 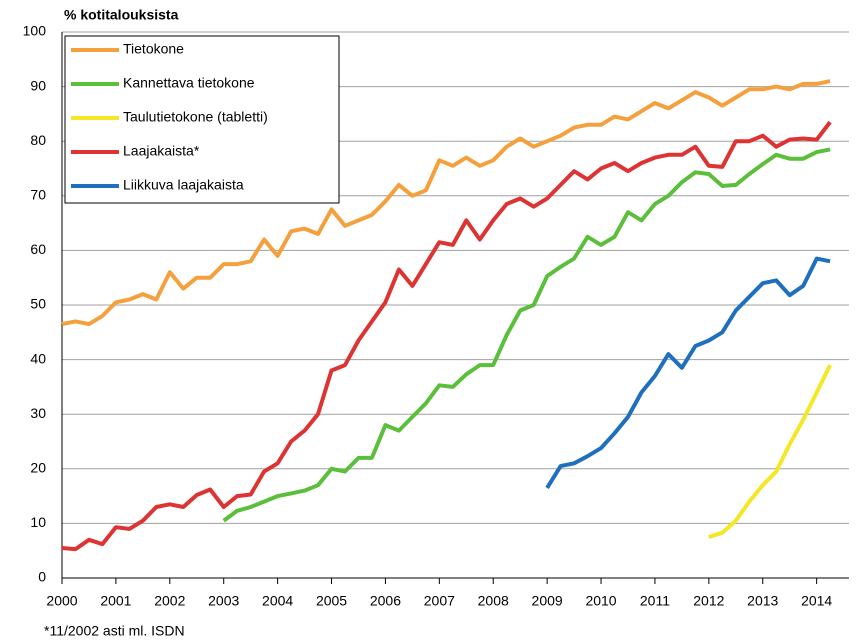 I want to click on x-tick-label: 2007, so click(x=439, y=601).